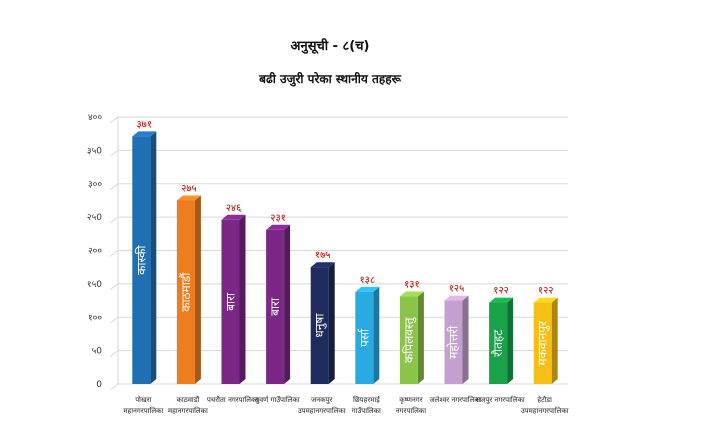 The image size is (719, 441). What do you see at coordinates (411, 410) in the screenshot?
I see `x-tick-label: नगरपालिका` at bounding box center [411, 410].